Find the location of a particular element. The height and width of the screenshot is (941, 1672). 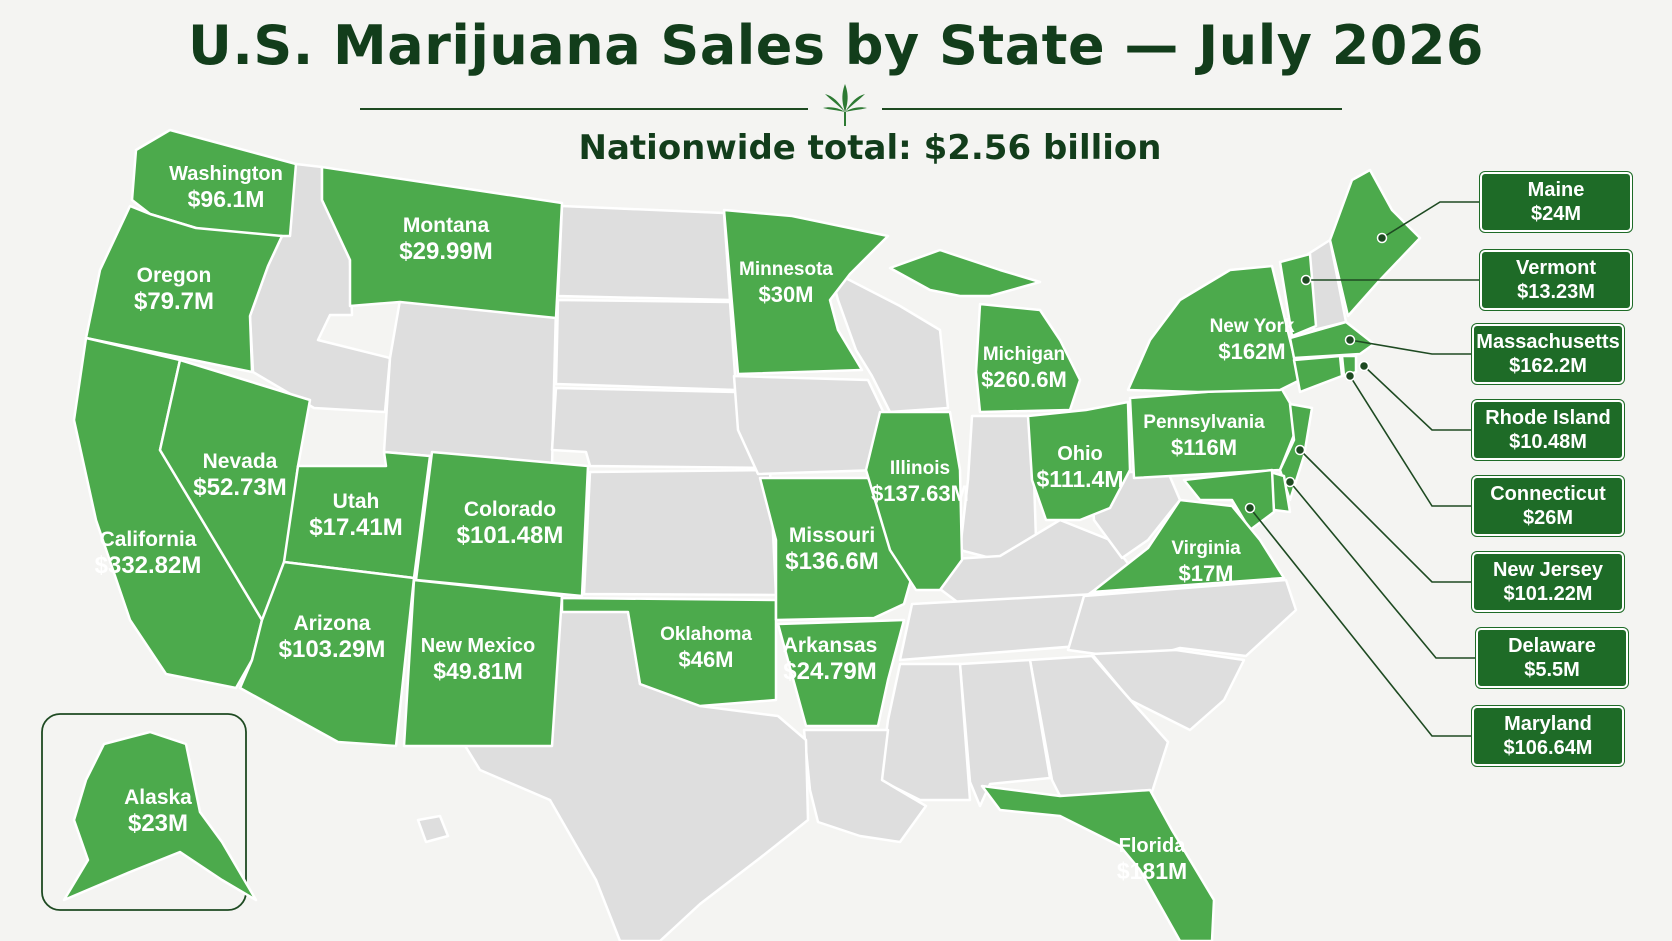

state-value: $181M is located at coordinates (1152, 871).